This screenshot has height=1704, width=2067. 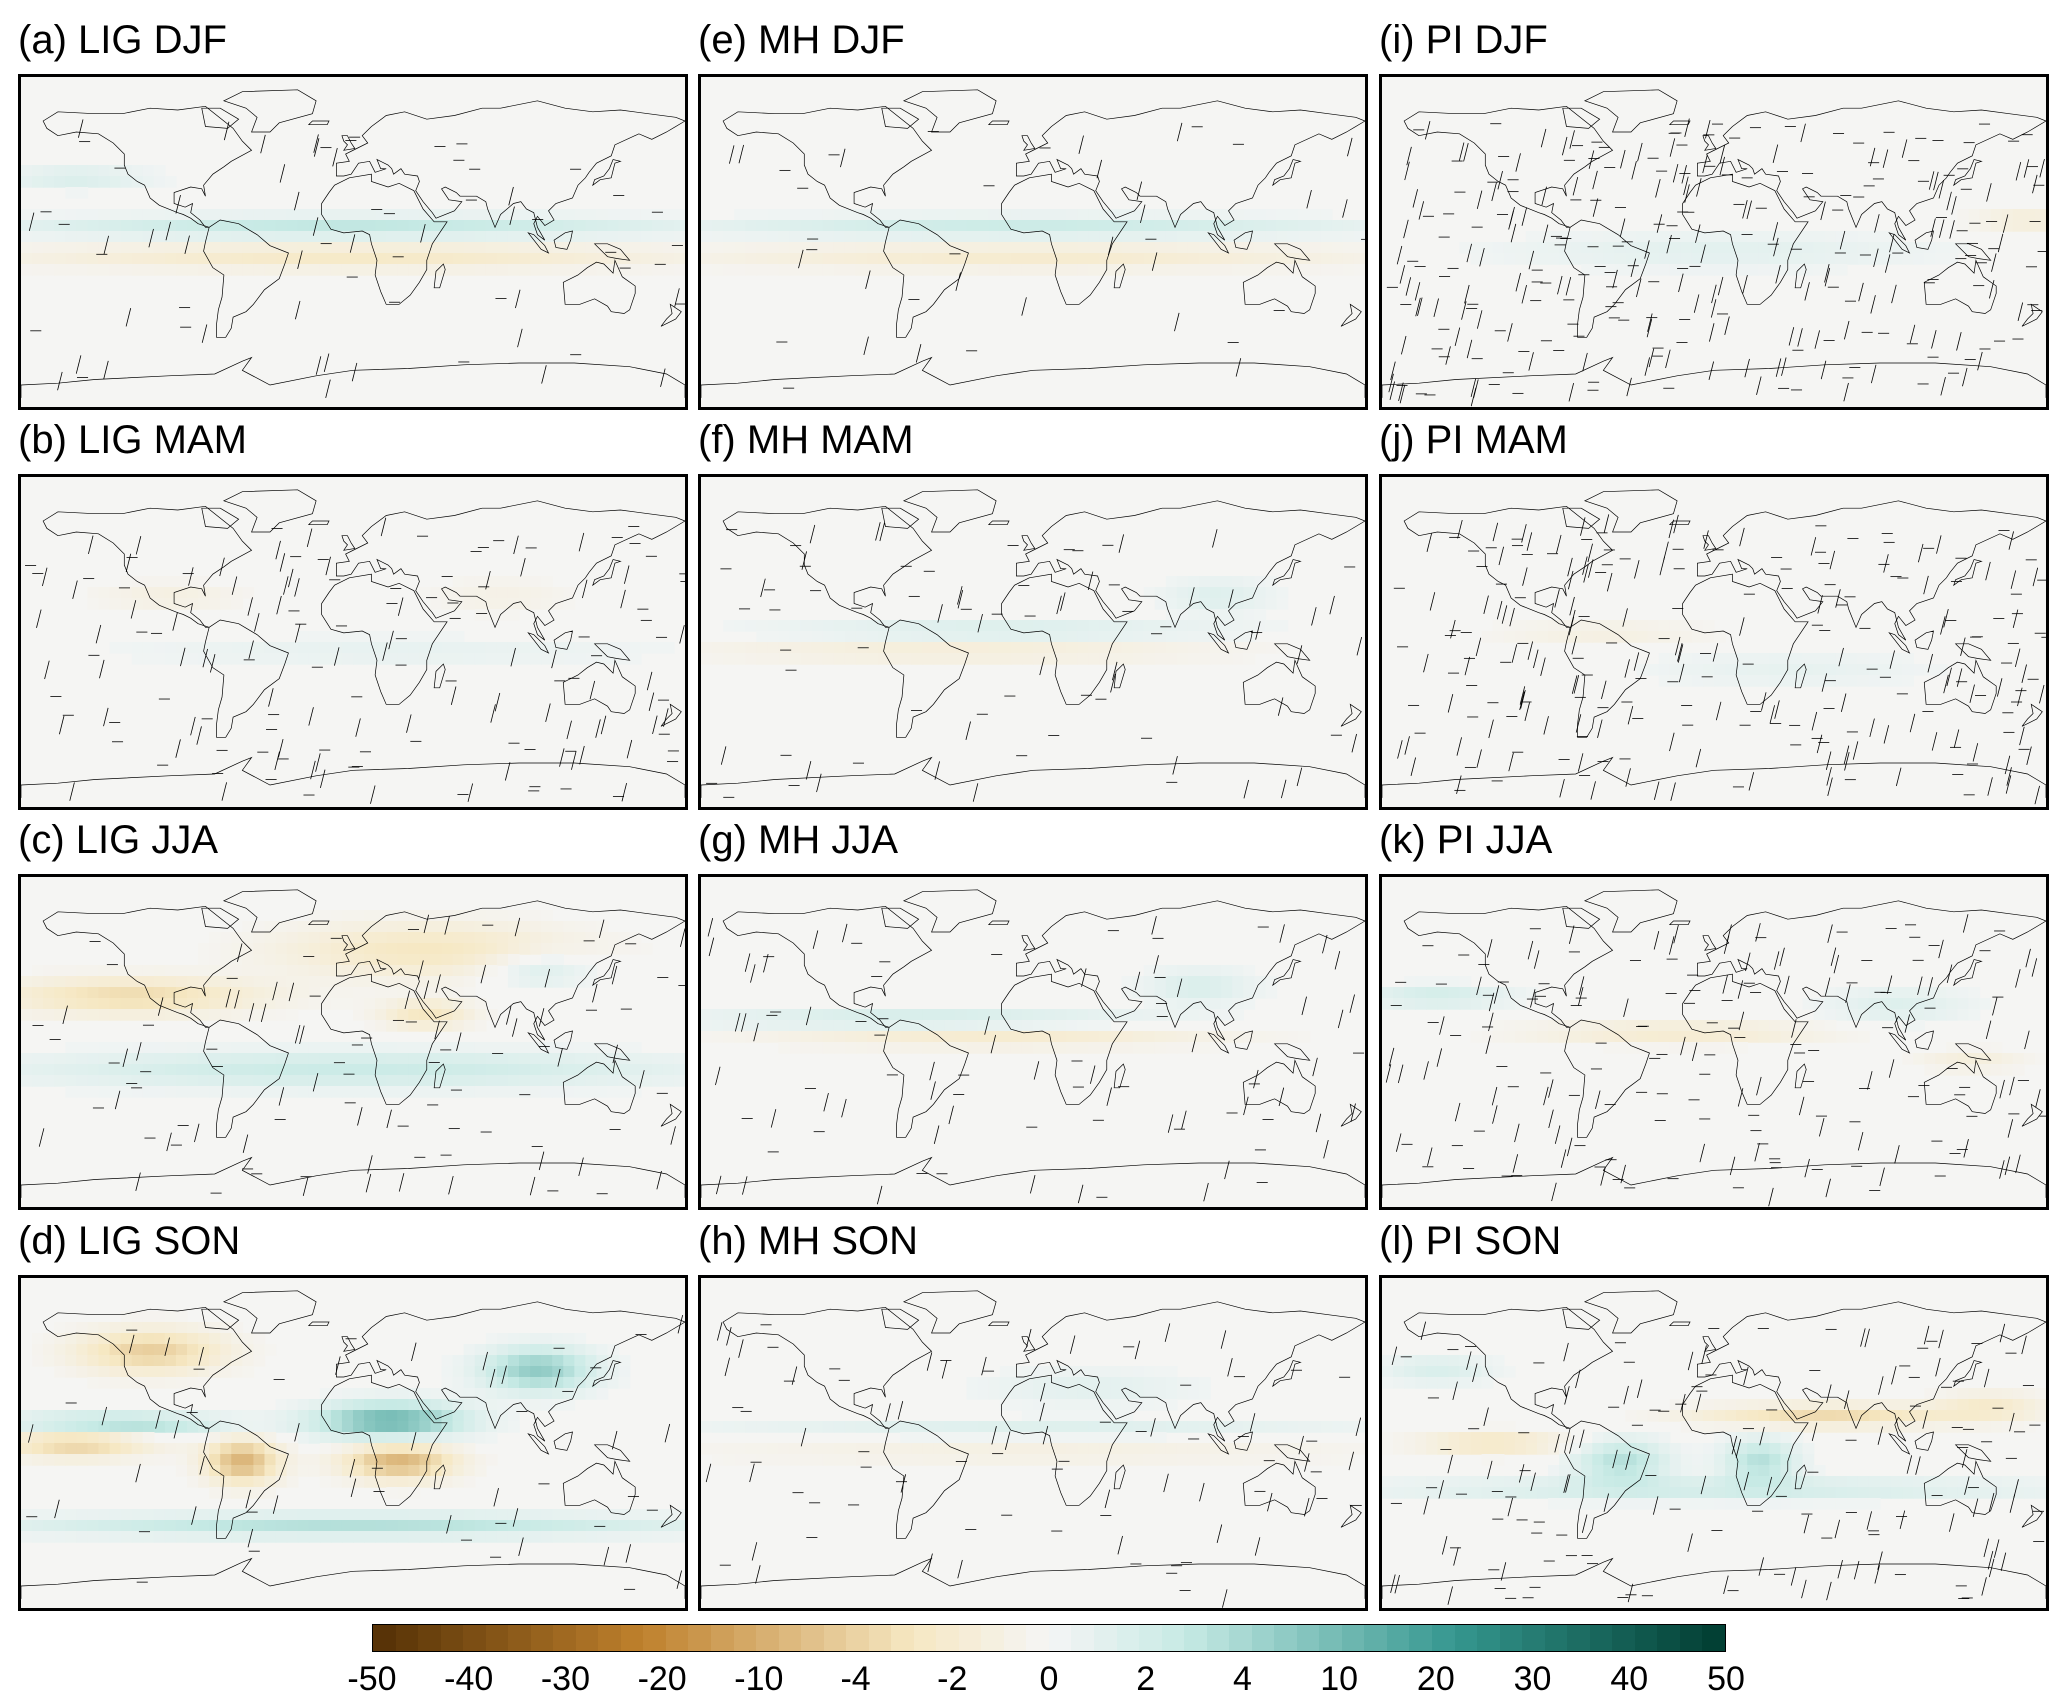 I want to click on map-svg-h, so click(x=1033, y=1443).